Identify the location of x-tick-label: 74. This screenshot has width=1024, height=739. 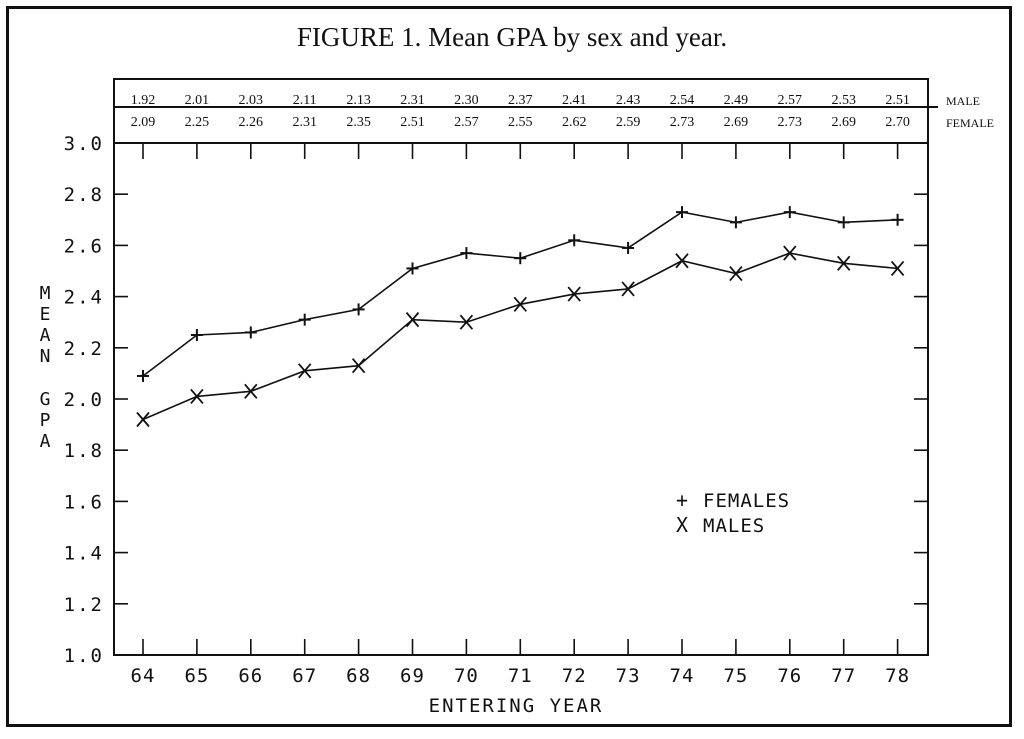
(682, 676).